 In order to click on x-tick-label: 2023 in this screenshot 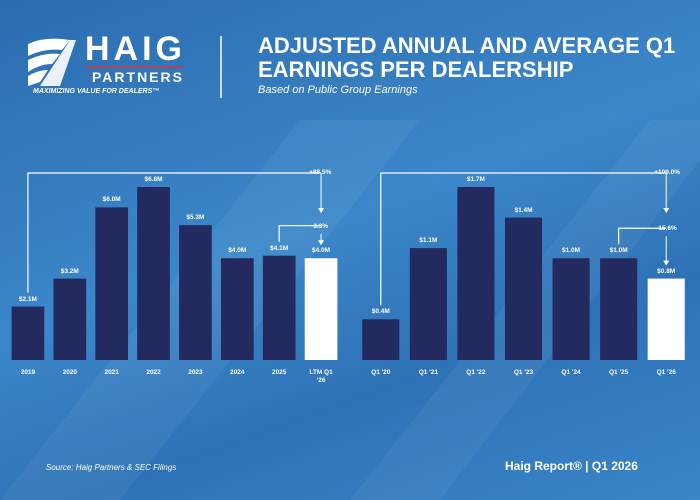, I will do `click(195, 372)`.